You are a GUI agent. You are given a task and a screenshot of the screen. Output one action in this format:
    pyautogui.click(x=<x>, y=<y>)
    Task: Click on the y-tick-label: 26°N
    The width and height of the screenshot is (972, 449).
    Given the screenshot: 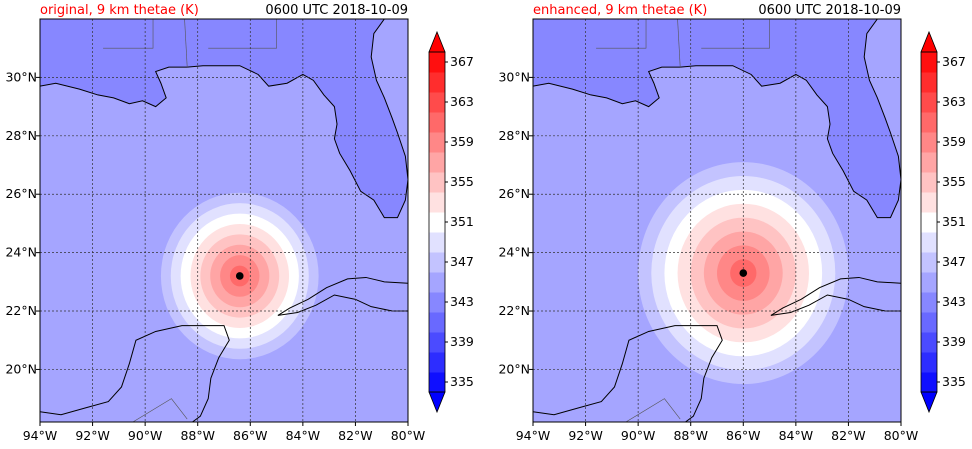 What is the action you would take?
    pyautogui.click(x=514, y=193)
    